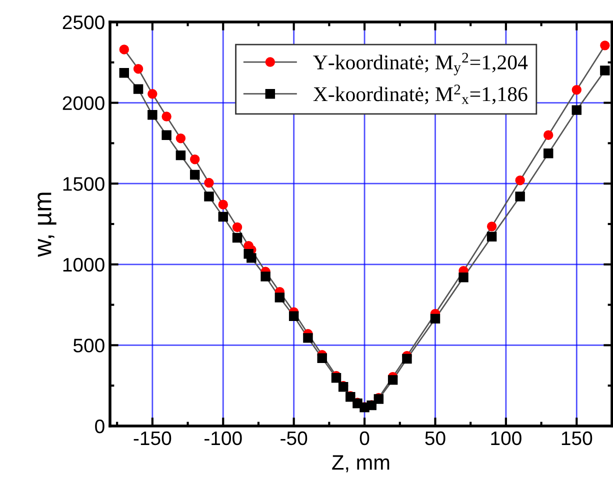  Describe the element at coordinates (83, 184) in the screenshot. I see `y-tick-label: 1500` at that location.